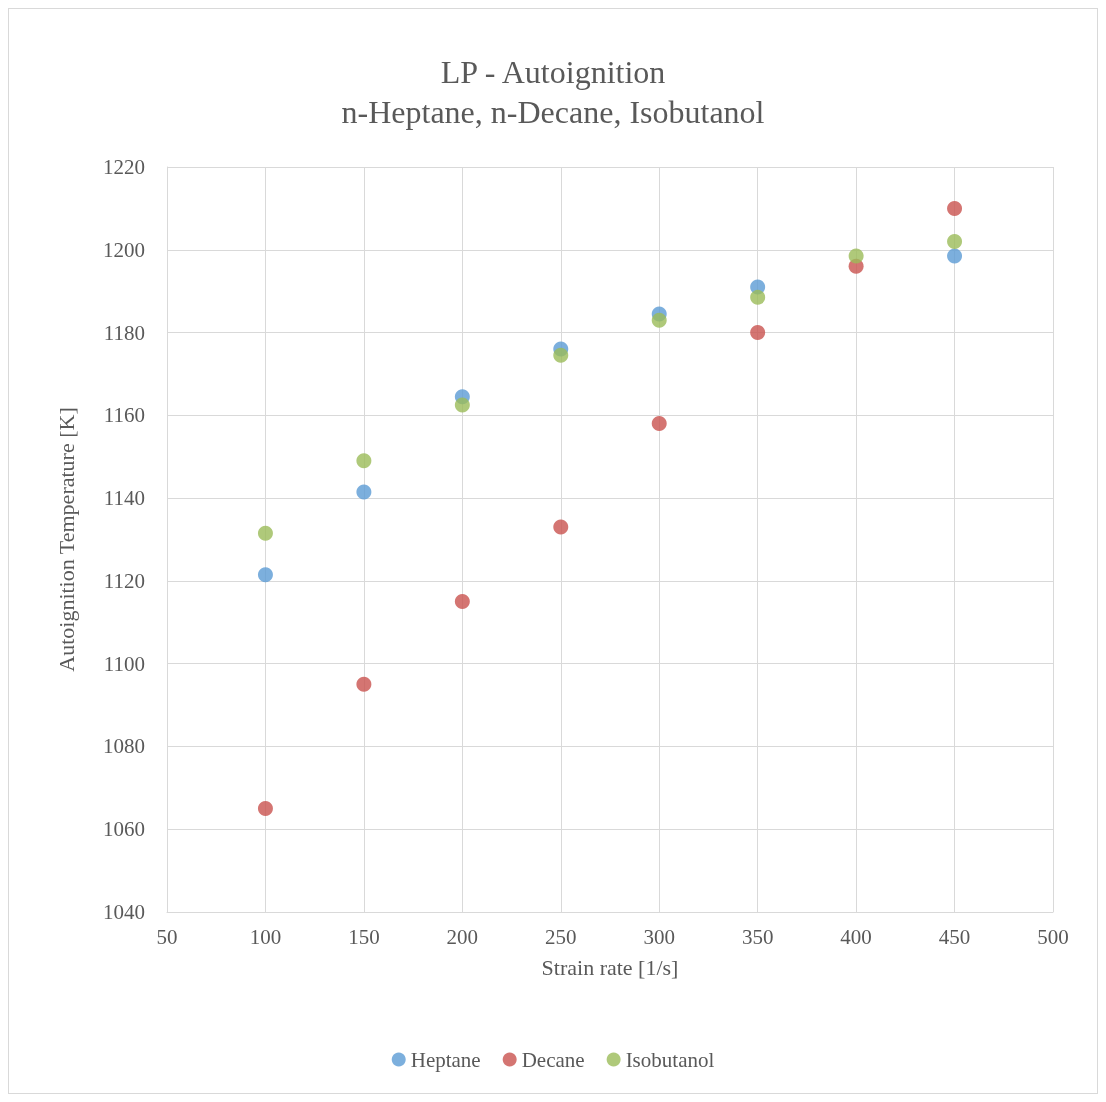 This screenshot has height=1102, width=1106. Describe the element at coordinates (124, 249) in the screenshot. I see `y-tick-label: 1200` at that location.